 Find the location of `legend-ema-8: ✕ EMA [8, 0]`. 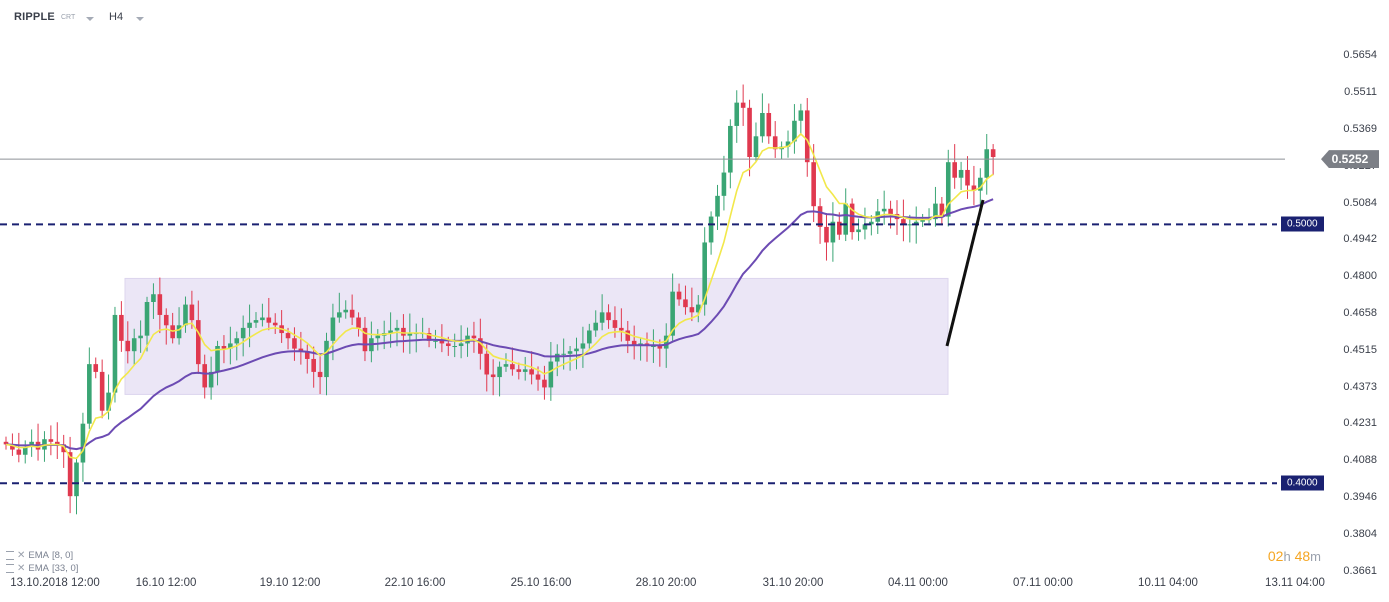

legend-ema-8: ✕ EMA [8, 0] is located at coordinates (42, 555).